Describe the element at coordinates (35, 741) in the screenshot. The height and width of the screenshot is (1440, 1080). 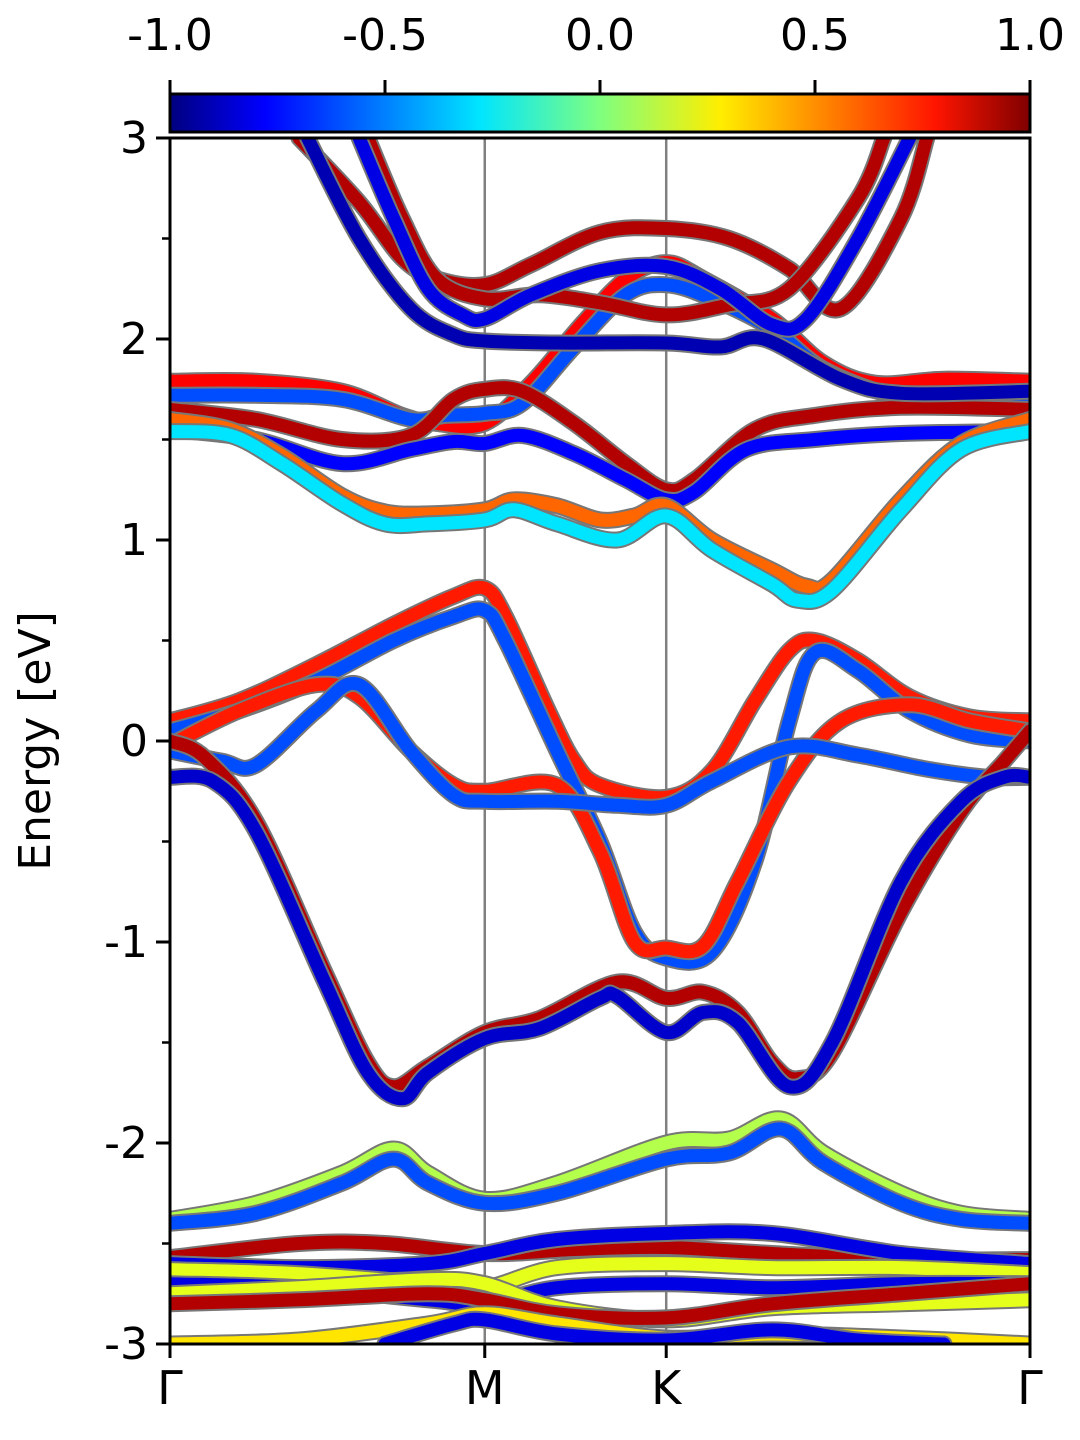
I see `y-axis-label: Energy [eV]` at that location.